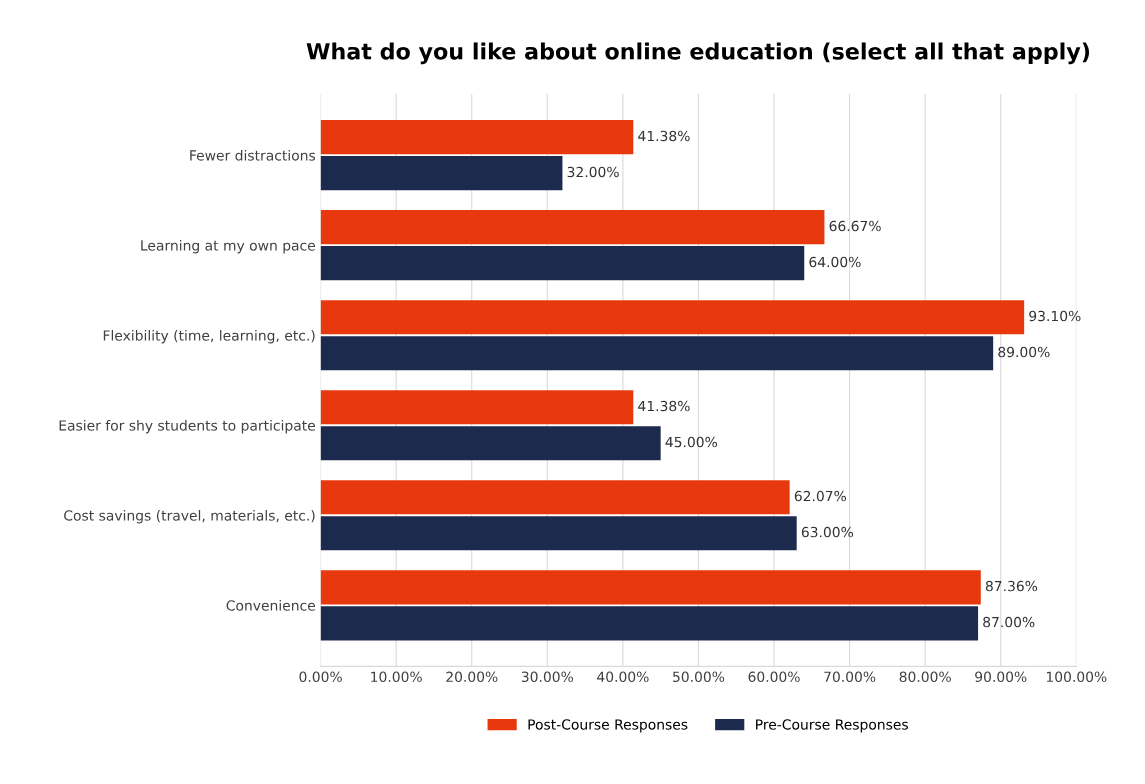 The height and width of the screenshot is (784, 1145). I want to click on x-tick-label: 10.00%, so click(396, 677).